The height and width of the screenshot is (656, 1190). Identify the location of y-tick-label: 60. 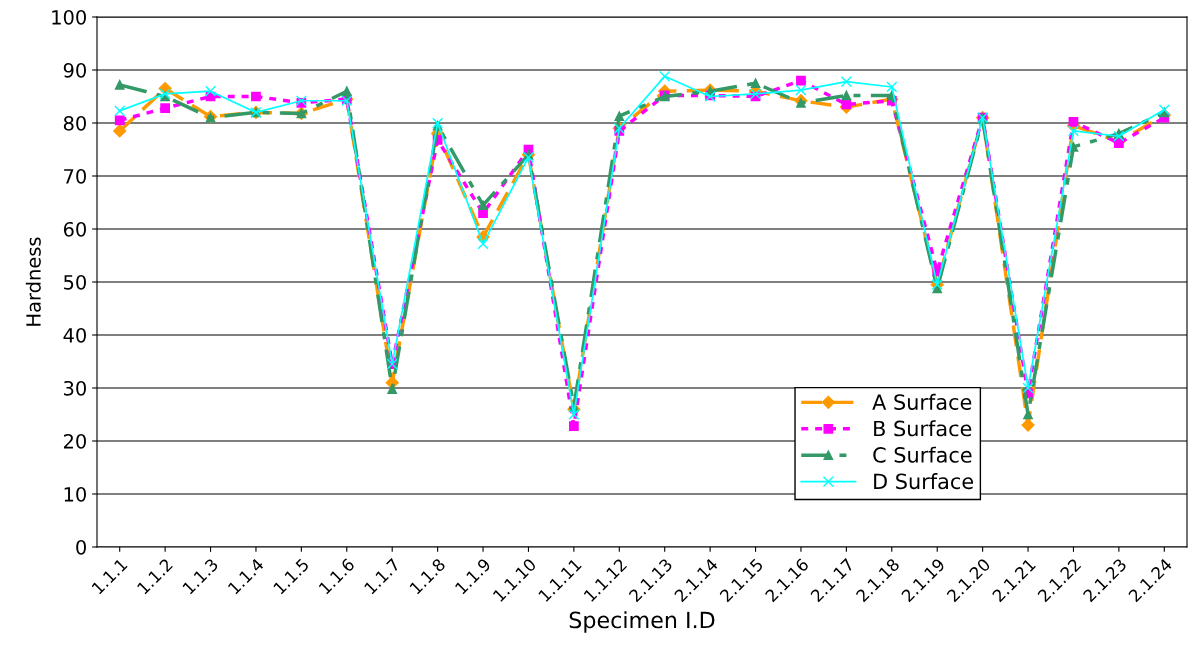
(74, 229).